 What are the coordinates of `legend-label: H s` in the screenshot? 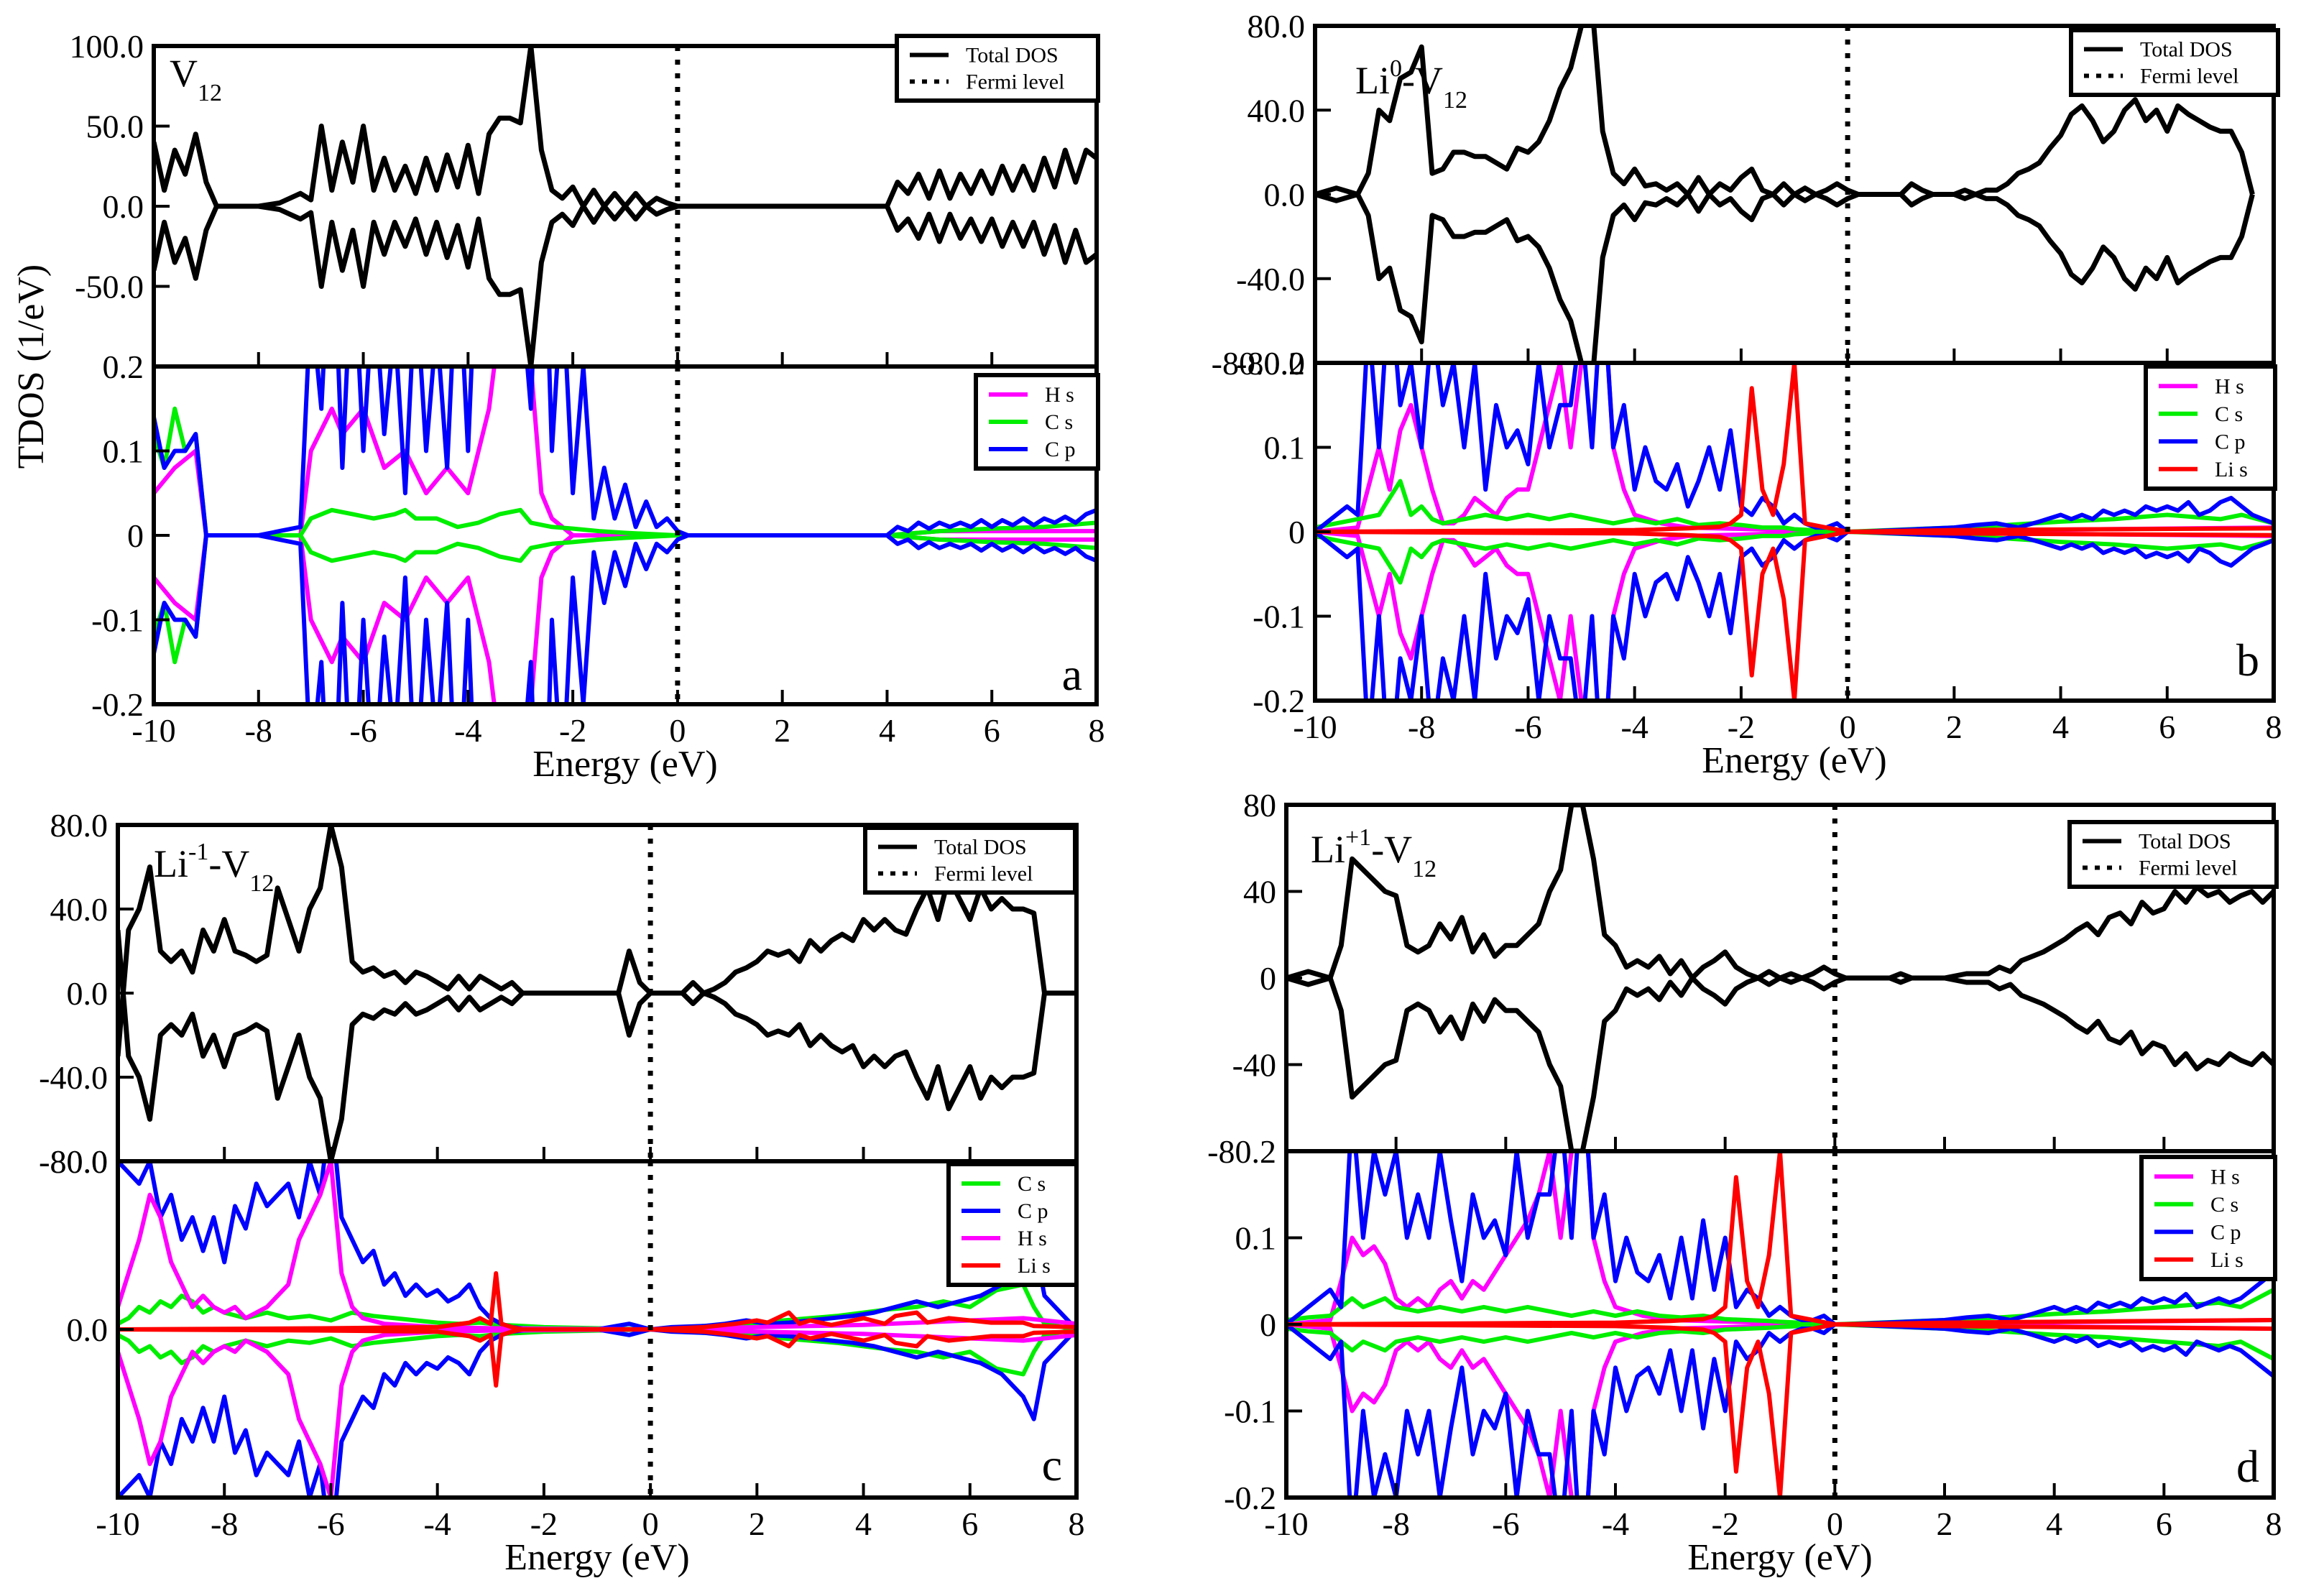 It's located at (2225, 1177).